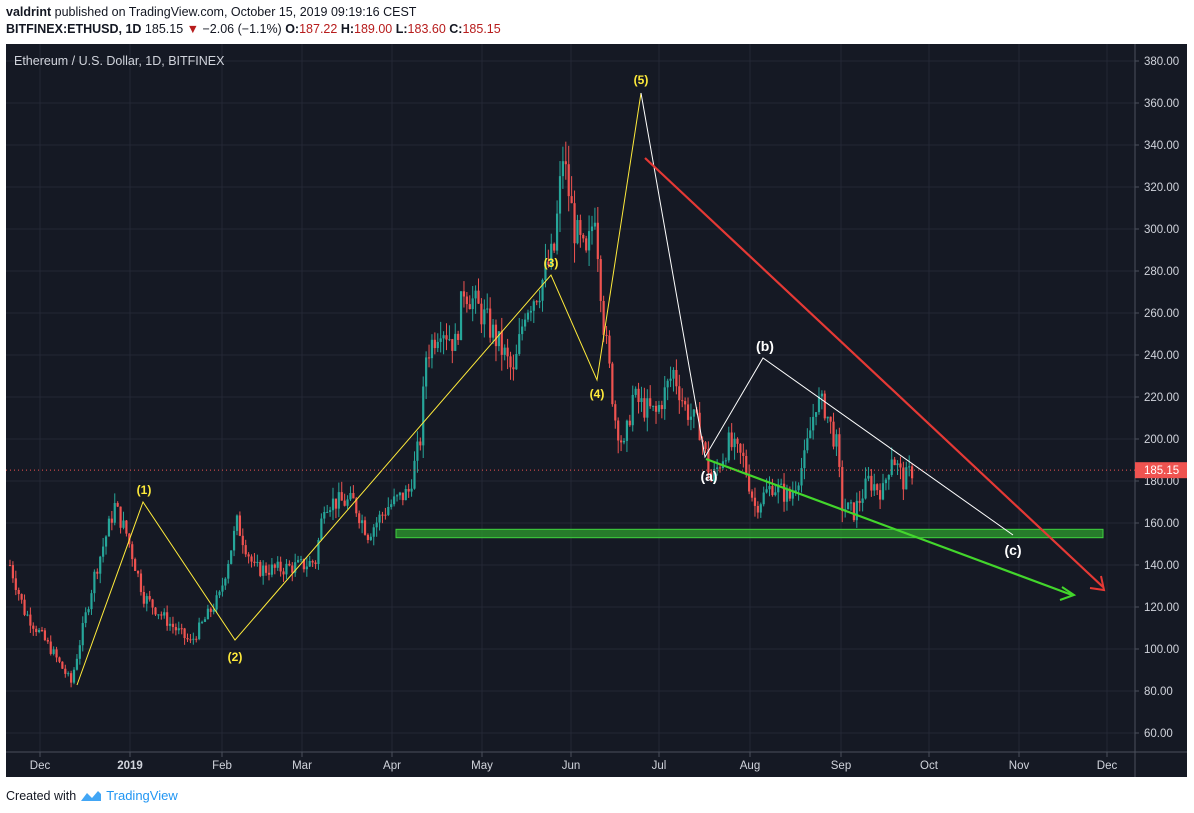 Image resolution: width=1194 pixels, height=813 pixels. What do you see at coordinates (235, 657) in the screenshot?
I see `wave-label: (2)` at bounding box center [235, 657].